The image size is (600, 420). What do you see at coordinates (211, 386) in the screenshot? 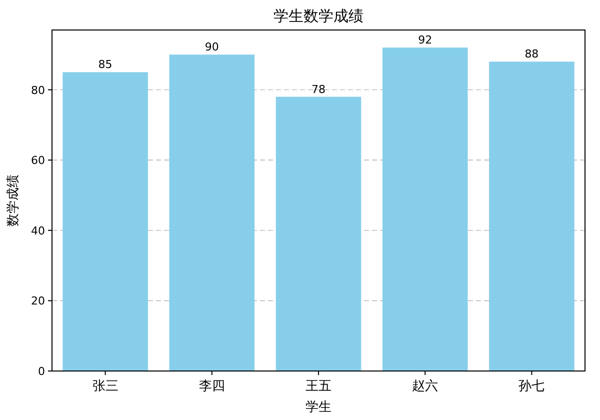
I see `x-tick-label: 李四` at bounding box center [211, 386].